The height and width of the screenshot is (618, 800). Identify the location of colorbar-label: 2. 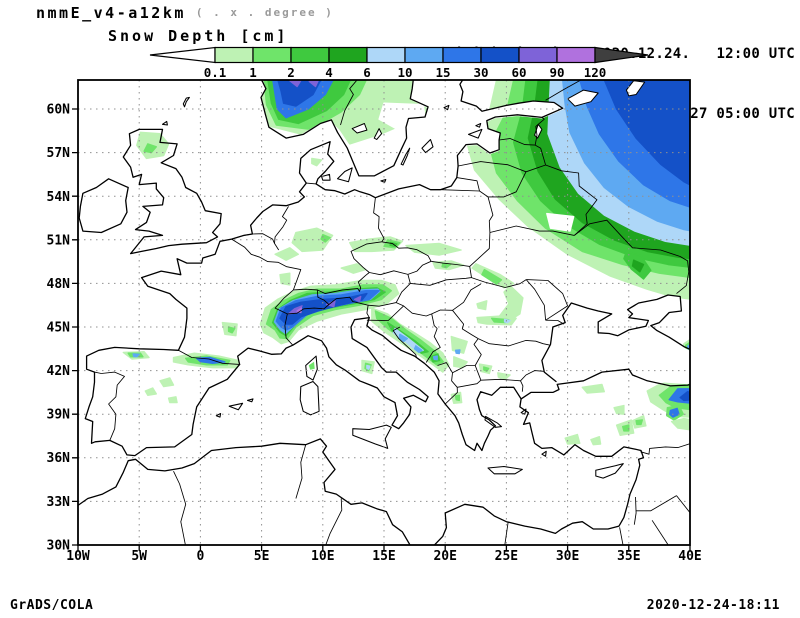
(291, 72).